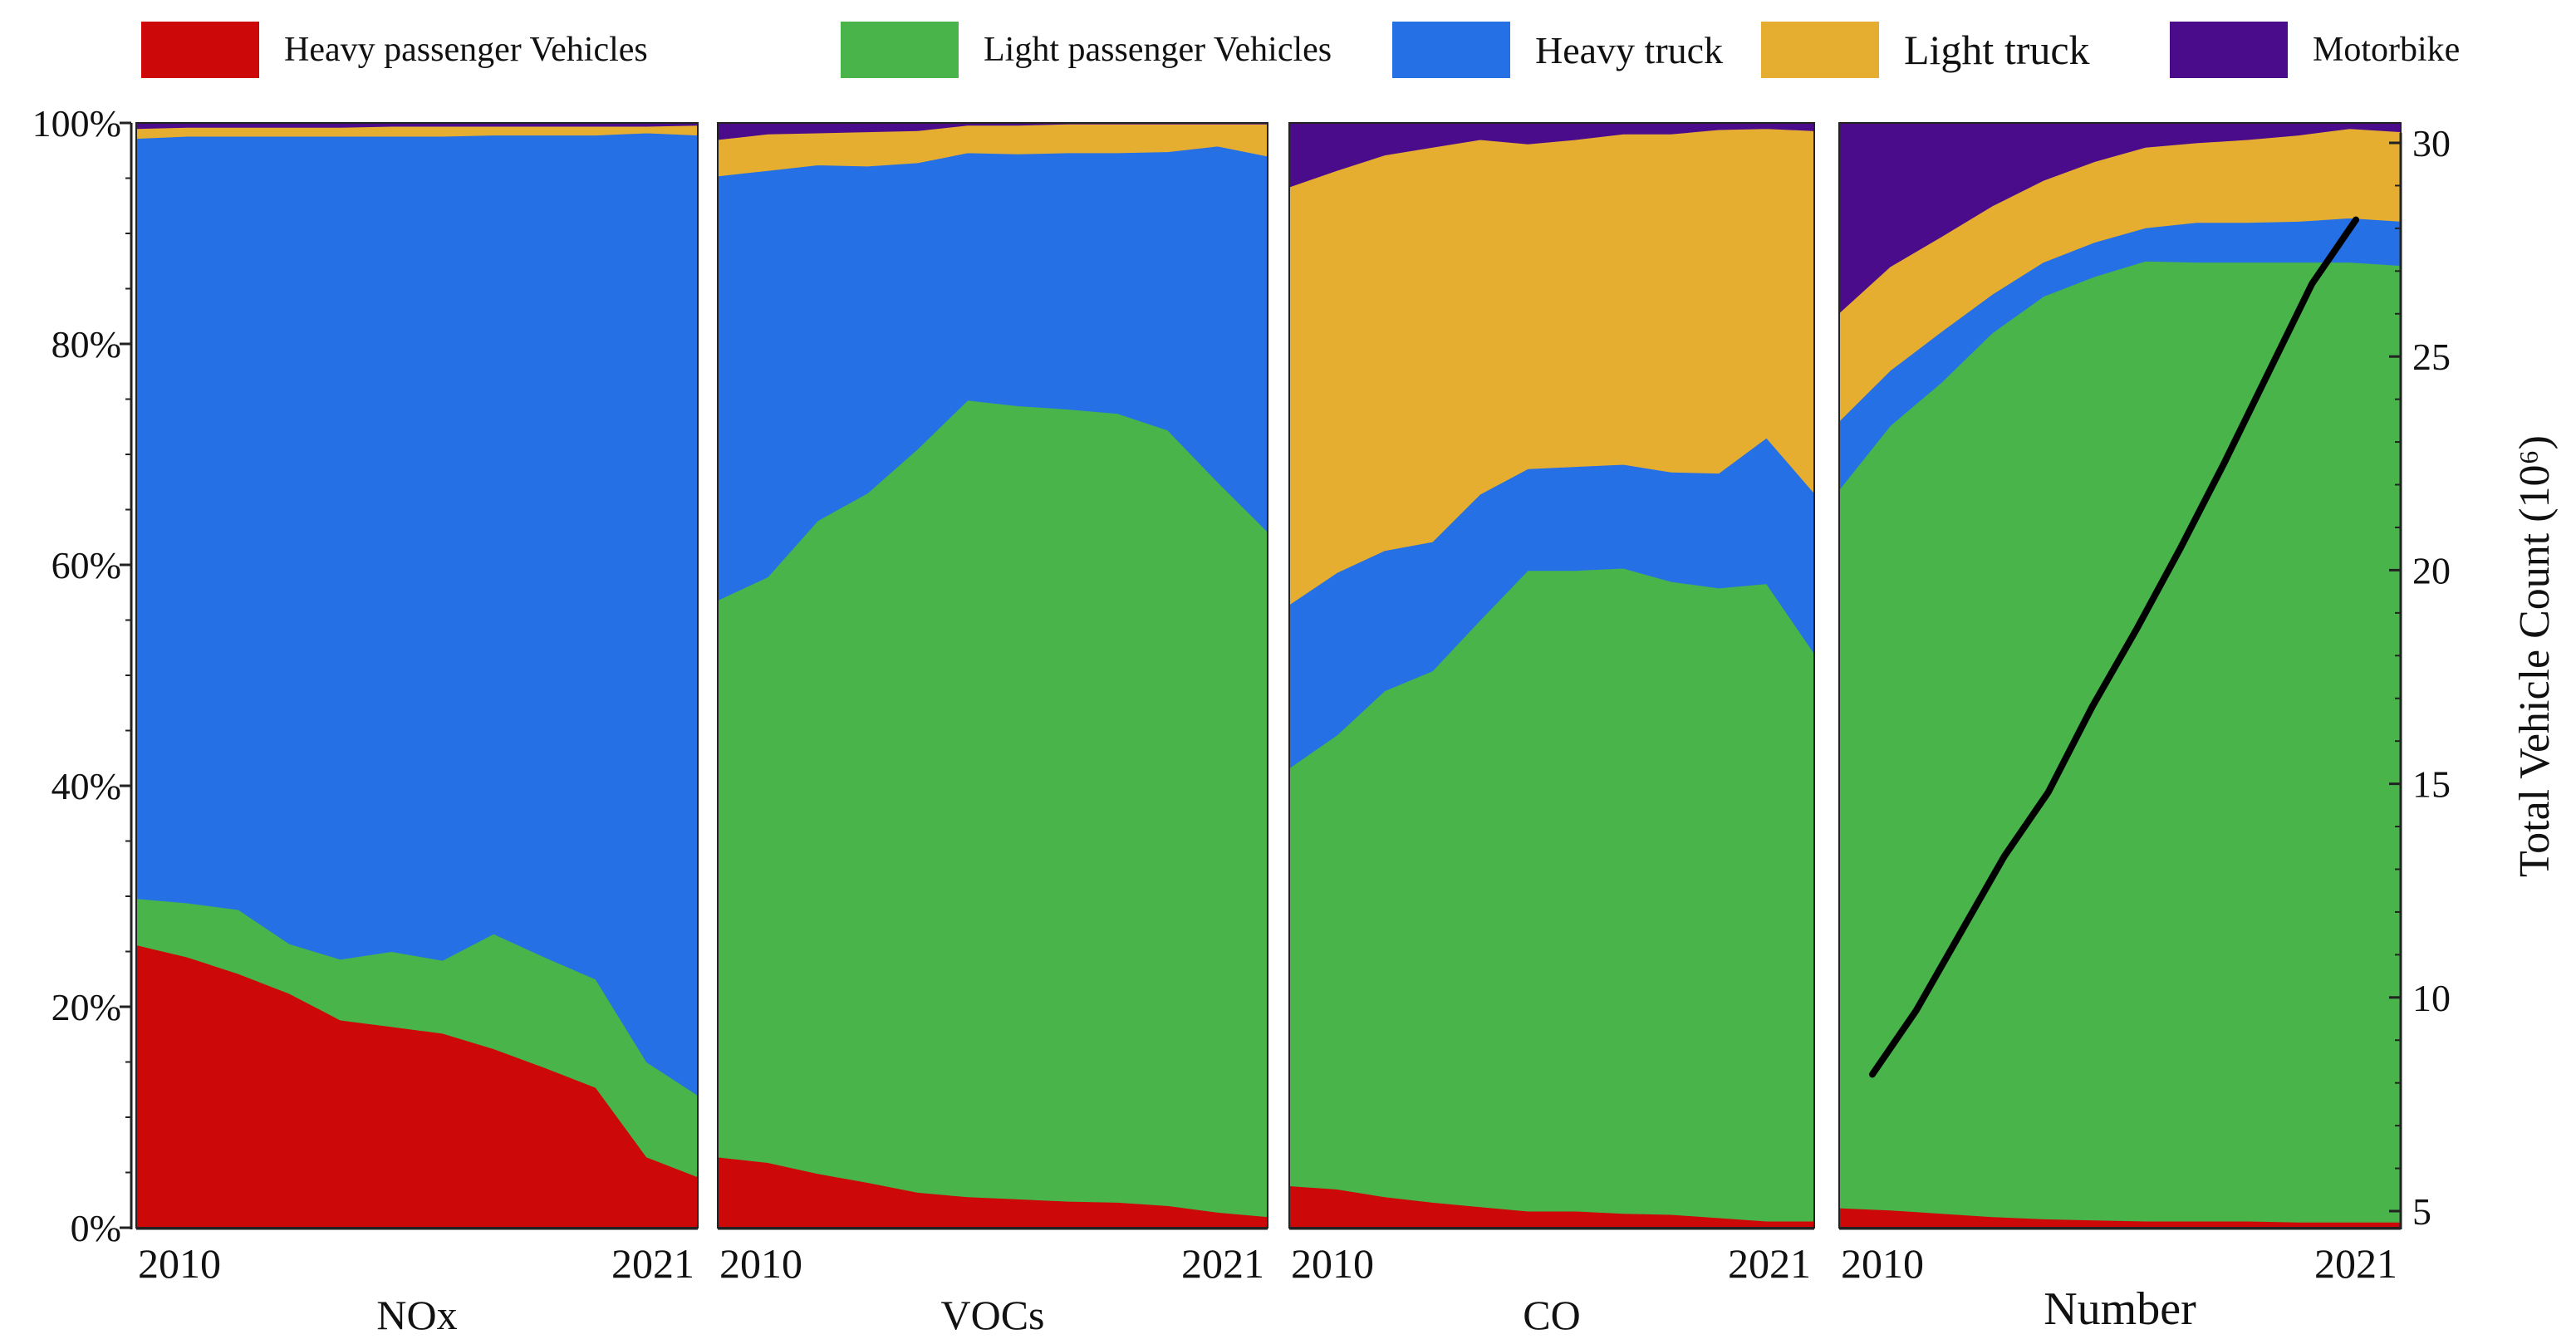 The image size is (2576, 1344). I want to click on left-tick-label: 100%, so click(76, 123).